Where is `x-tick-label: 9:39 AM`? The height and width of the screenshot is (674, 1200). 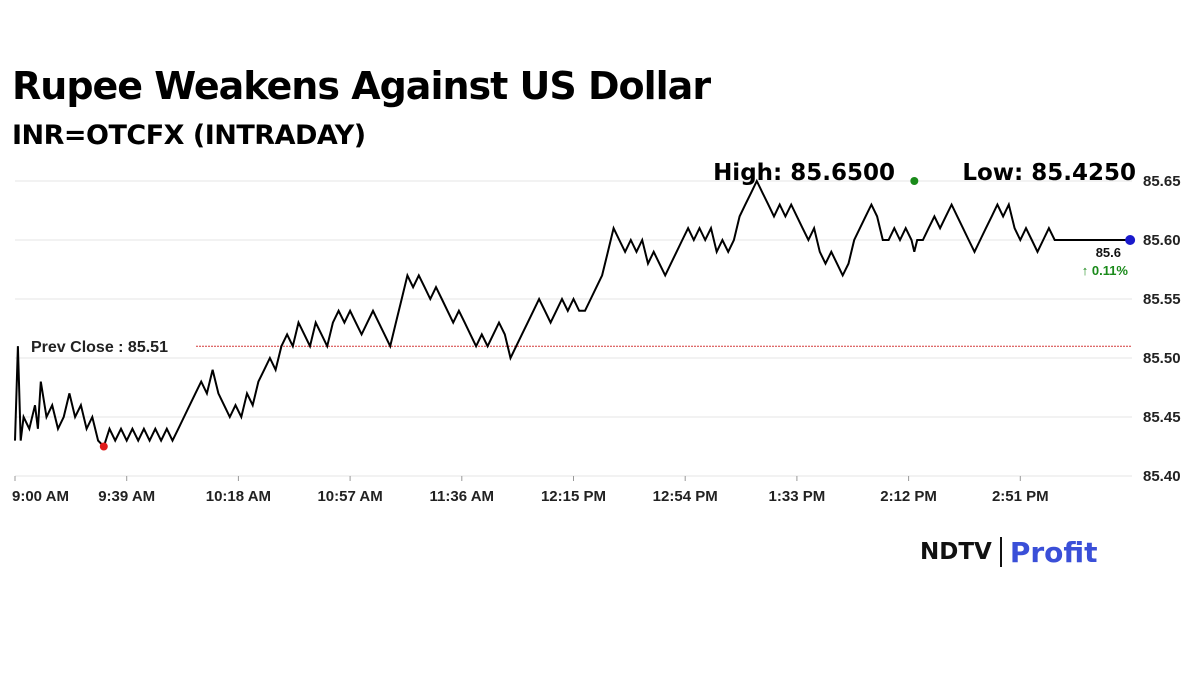 x-tick-label: 9:39 AM is located at coordinates (126, 496).